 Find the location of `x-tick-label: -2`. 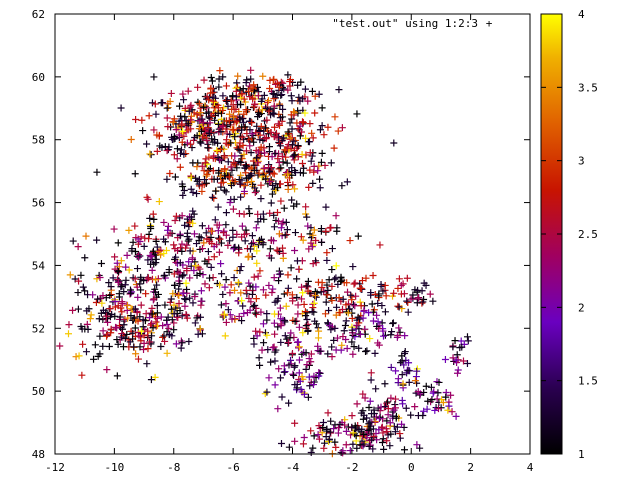

x-tick-label: -2 is located at coordinates (351, 467).